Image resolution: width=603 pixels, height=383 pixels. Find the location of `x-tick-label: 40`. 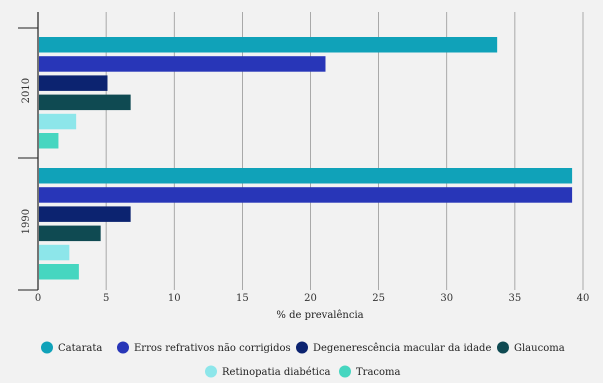

x-tick-label: 40 is located at coordinates (583, 298).